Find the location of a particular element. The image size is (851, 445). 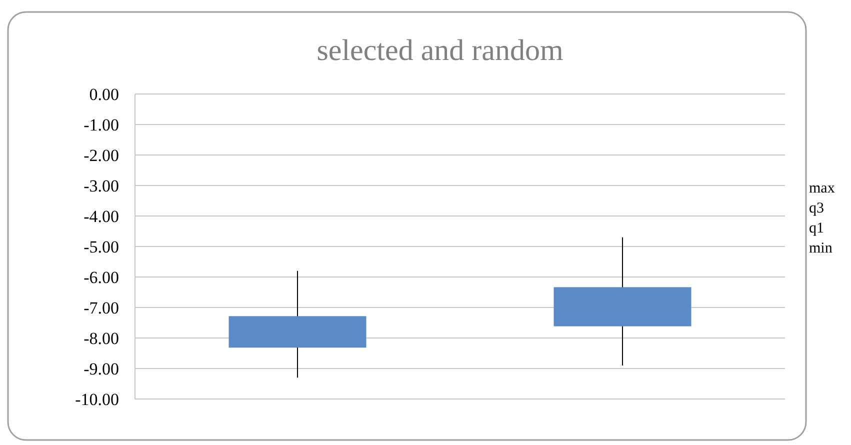

y-tick-label: -3.00 is located at coordinates (101, 186).